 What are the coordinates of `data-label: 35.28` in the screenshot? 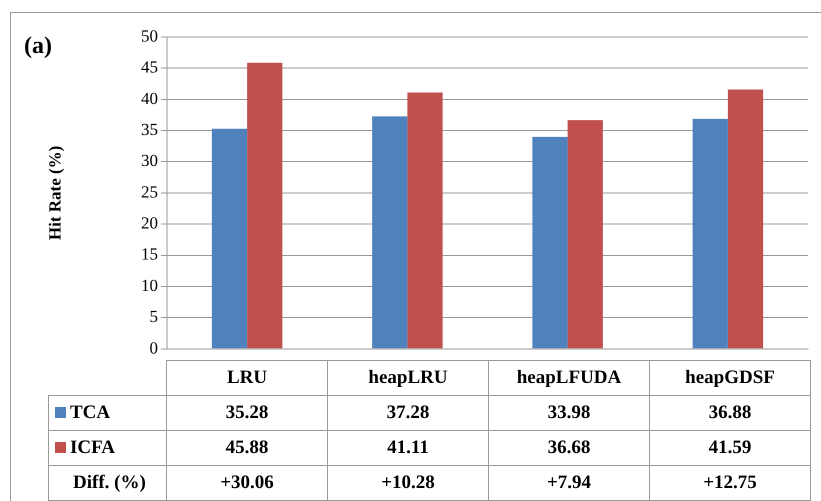 It's located at (247, 413).